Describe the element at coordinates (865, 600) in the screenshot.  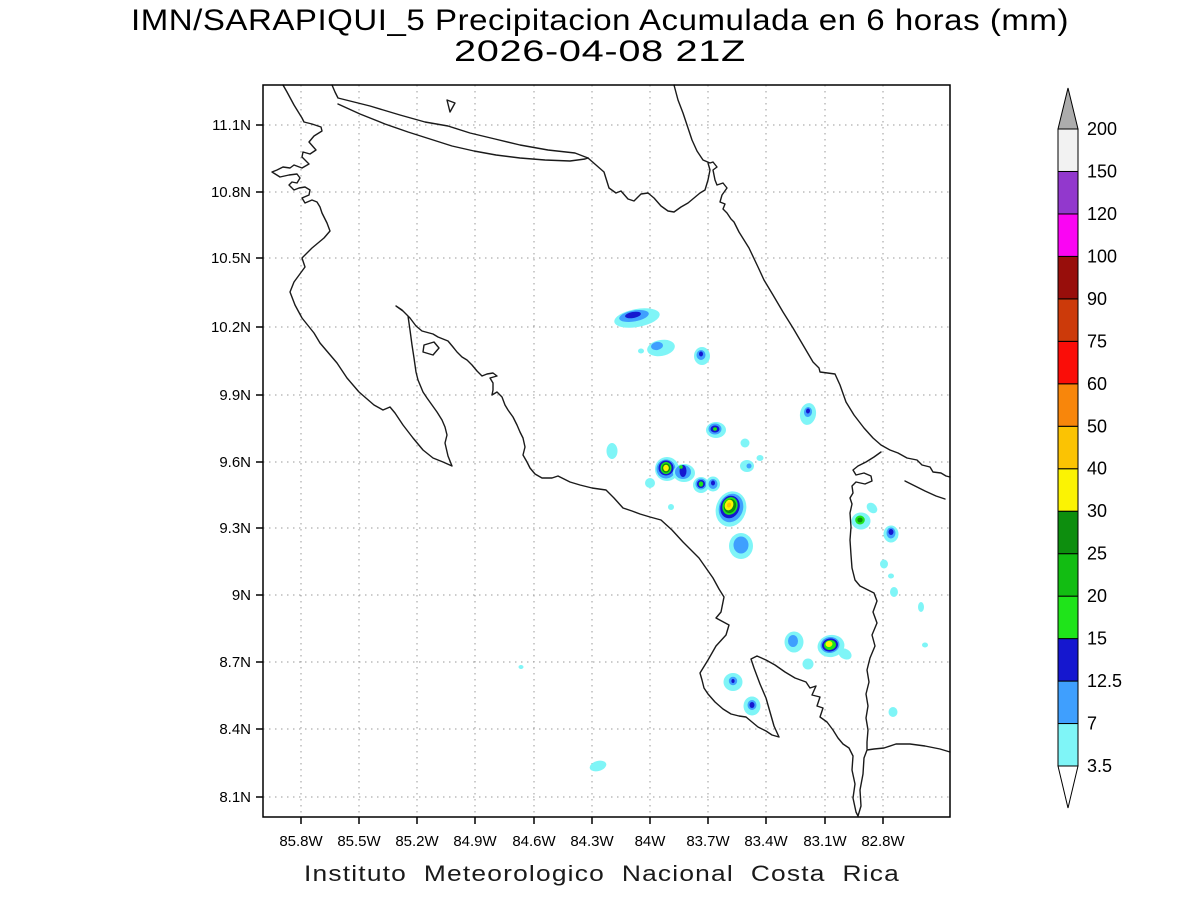
I see `panama-border-line` at that location.